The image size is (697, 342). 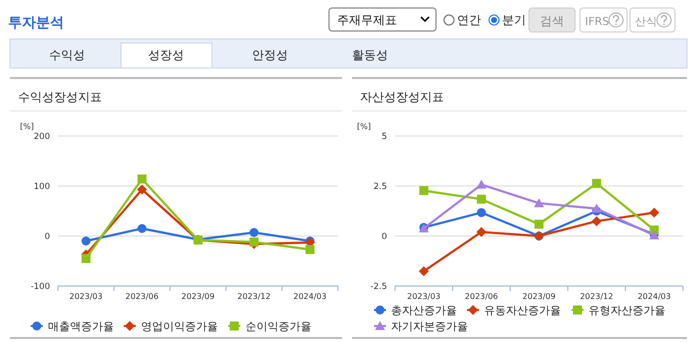 What do you see at coordinates (380, 187) in the screenshot?
I see `y-tick-label: 2.5` at bounding box center [380, 187].